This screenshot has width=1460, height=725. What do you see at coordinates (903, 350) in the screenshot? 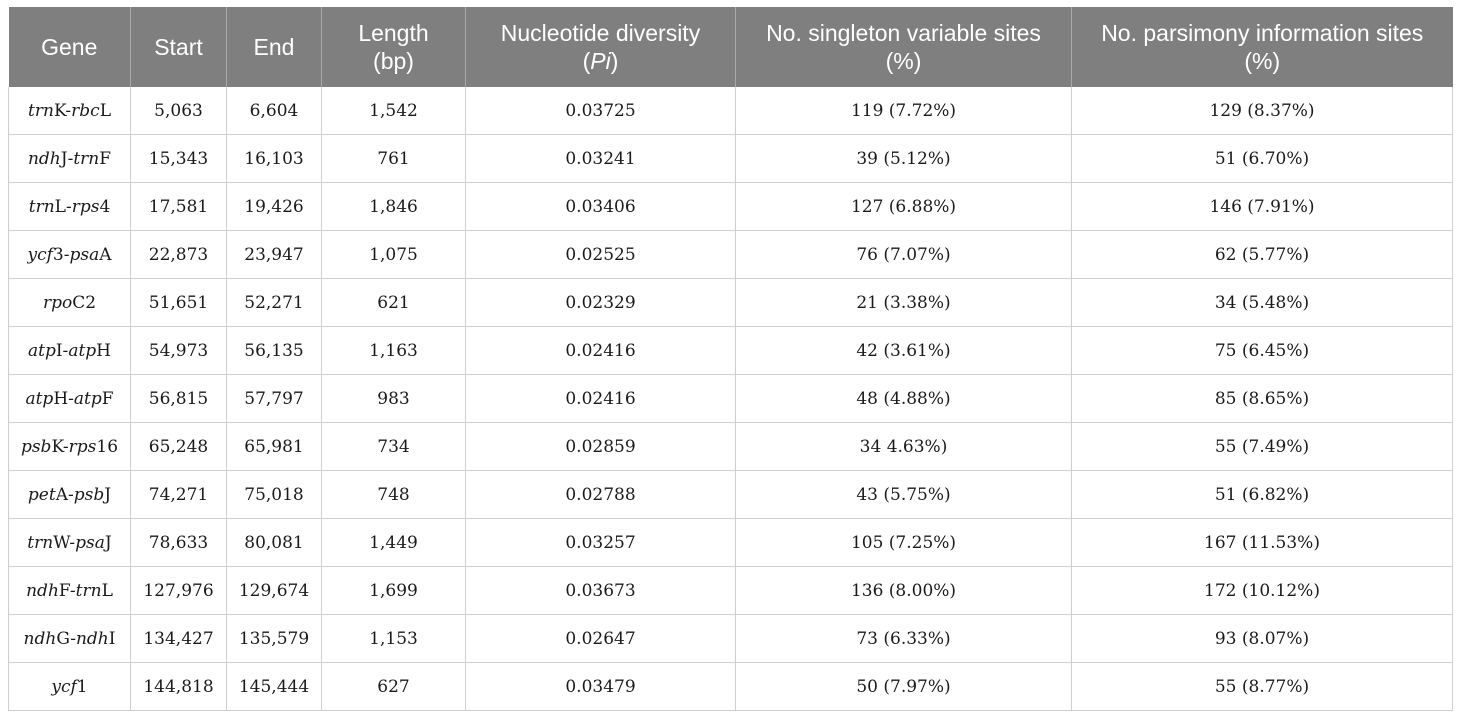
I see `cell-singleton: 42 (3.61%)` at bounding box center [903, 350].